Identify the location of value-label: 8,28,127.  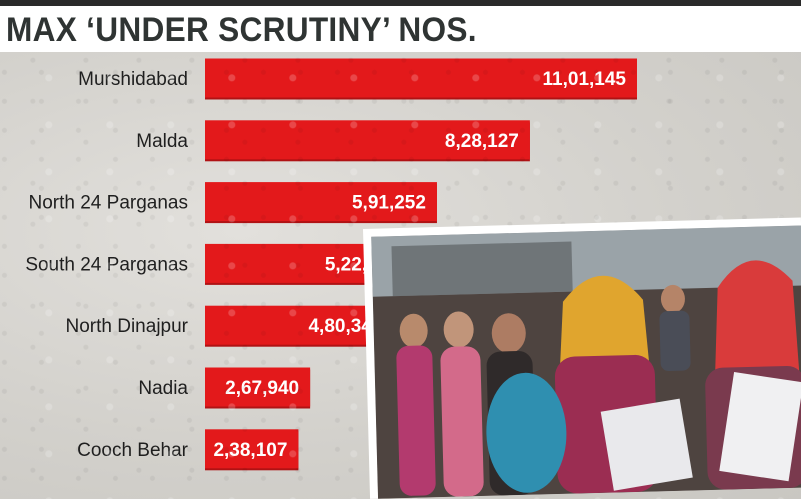
(482, 141).